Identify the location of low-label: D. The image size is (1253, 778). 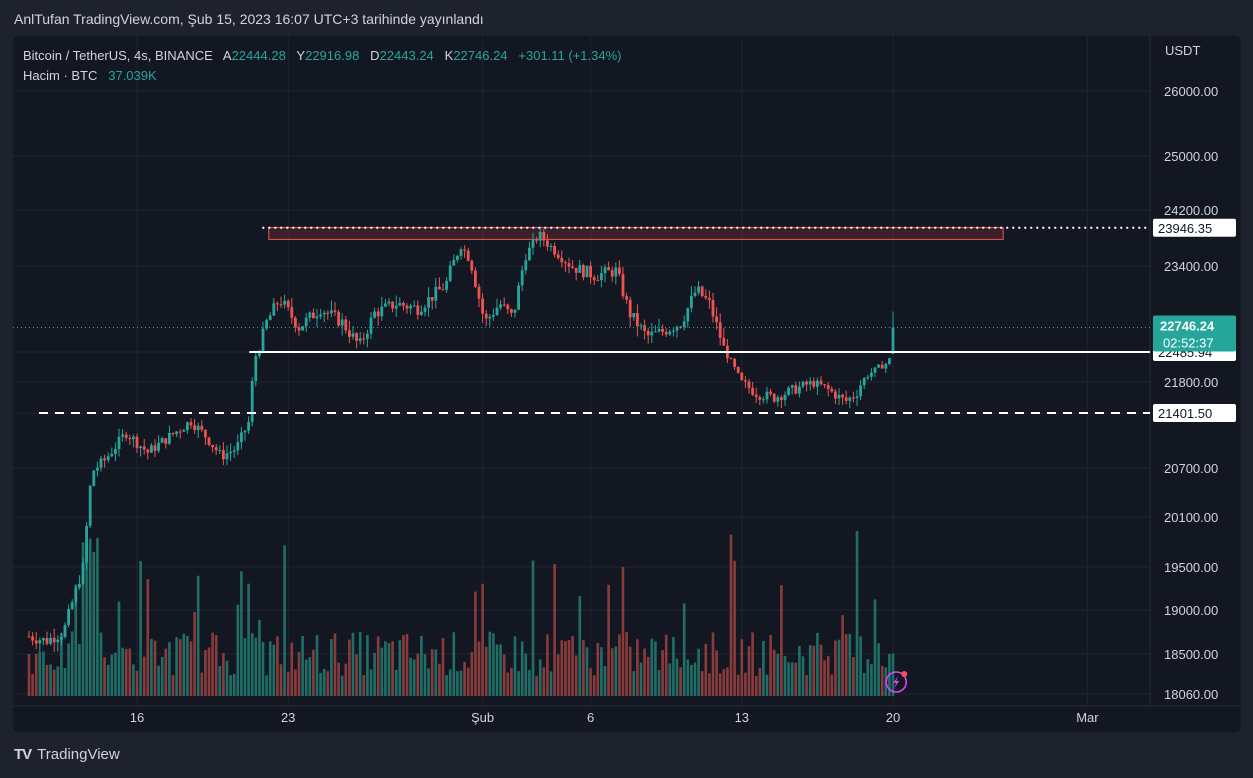
(375, 55).